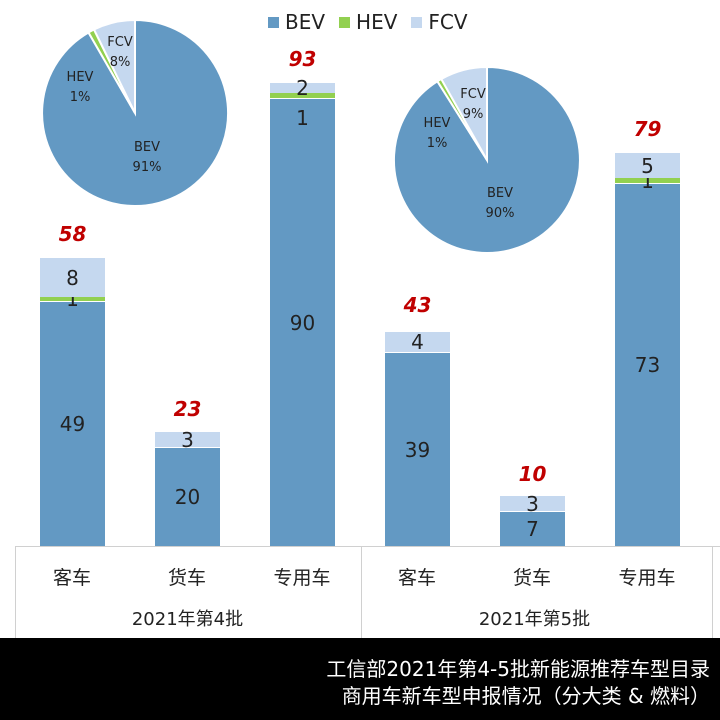 This screenshot has height=720, width=720. I want to click on bar-segment-bev: 49, so click(72, 424).